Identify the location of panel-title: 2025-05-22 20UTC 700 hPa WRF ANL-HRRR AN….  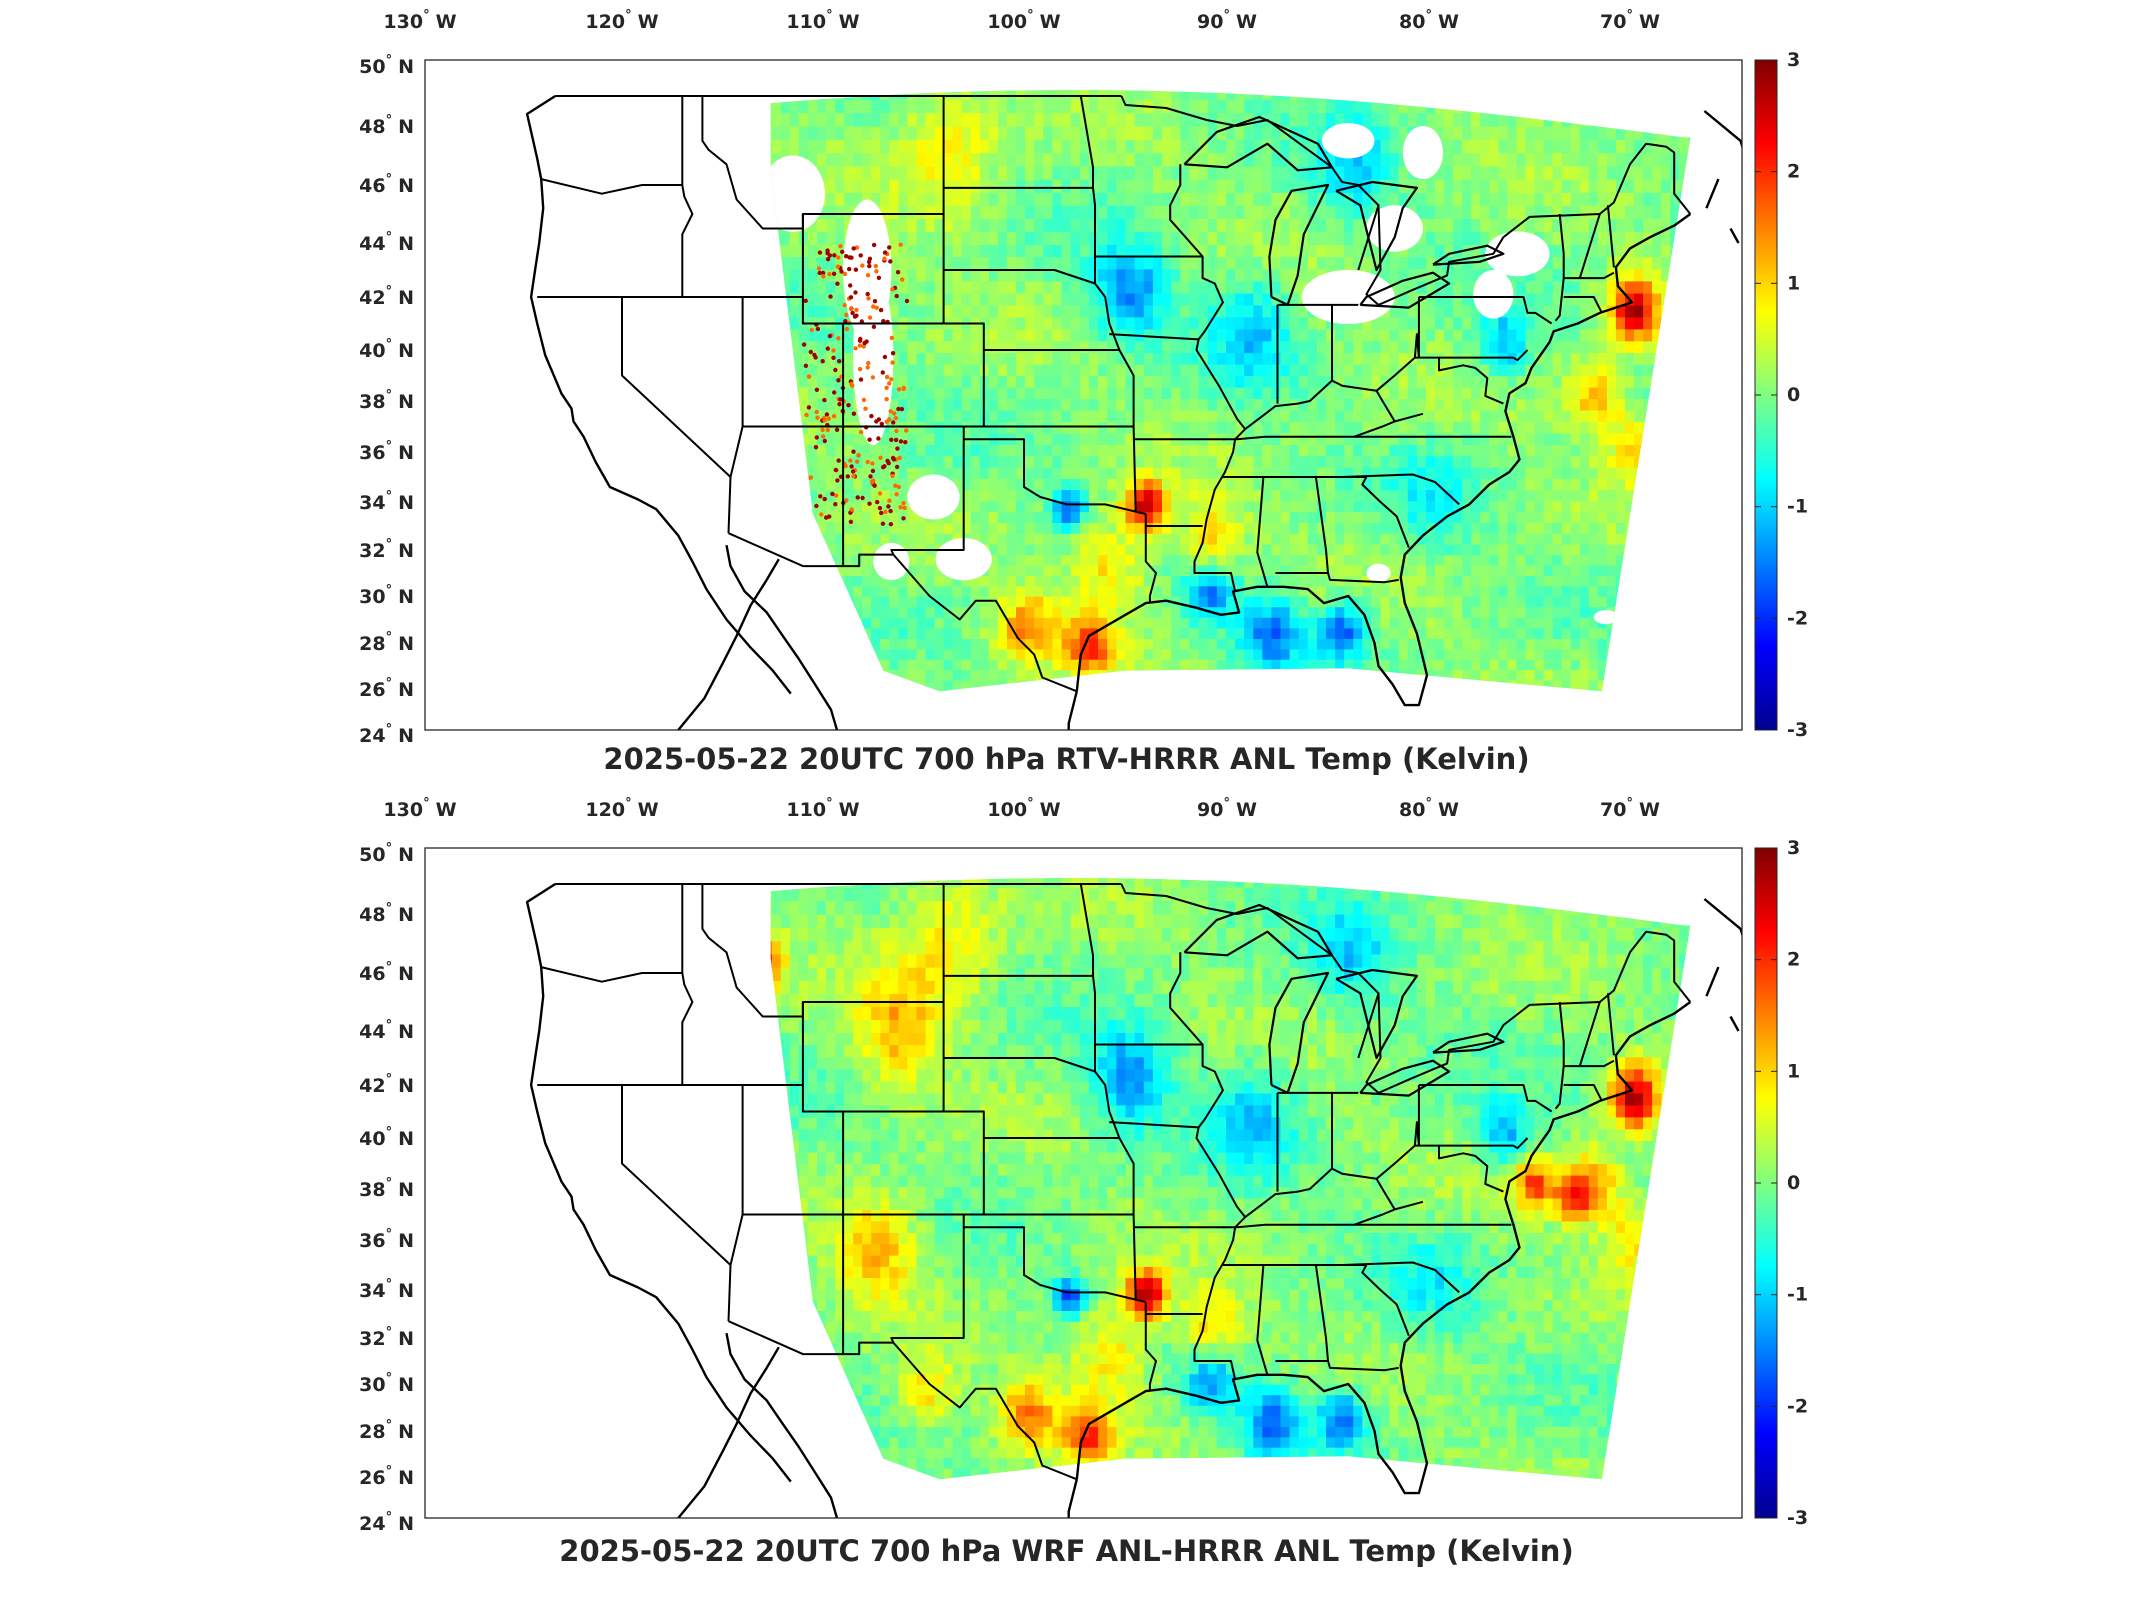
(1066, 1551).